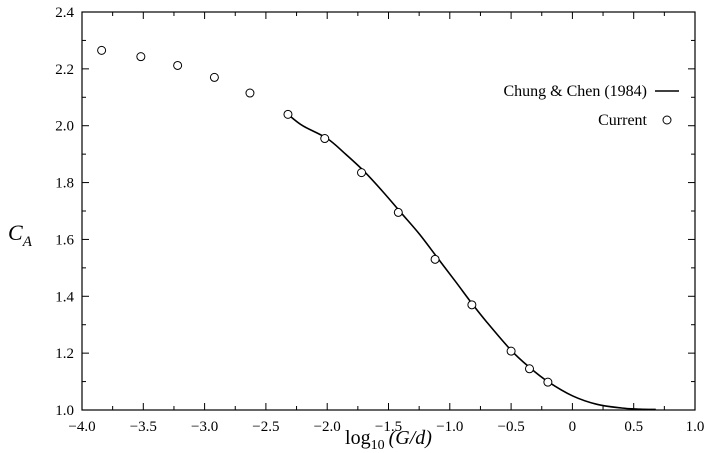 The image size is (710, 453). Describe the element at coordinates (64, 297) in the screenshot. I see `y-tick-label: 1.4` at that location.